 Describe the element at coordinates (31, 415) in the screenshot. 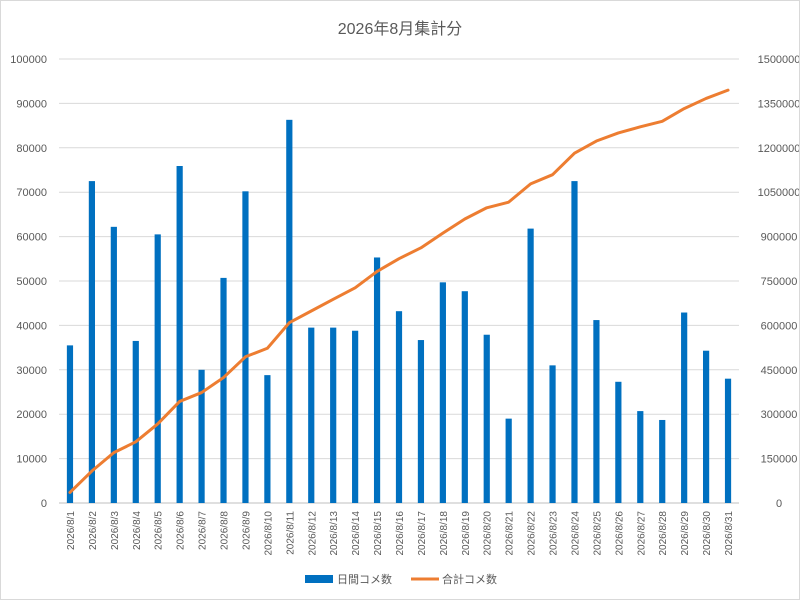

I see `left-tick-label: 20000` at that location.